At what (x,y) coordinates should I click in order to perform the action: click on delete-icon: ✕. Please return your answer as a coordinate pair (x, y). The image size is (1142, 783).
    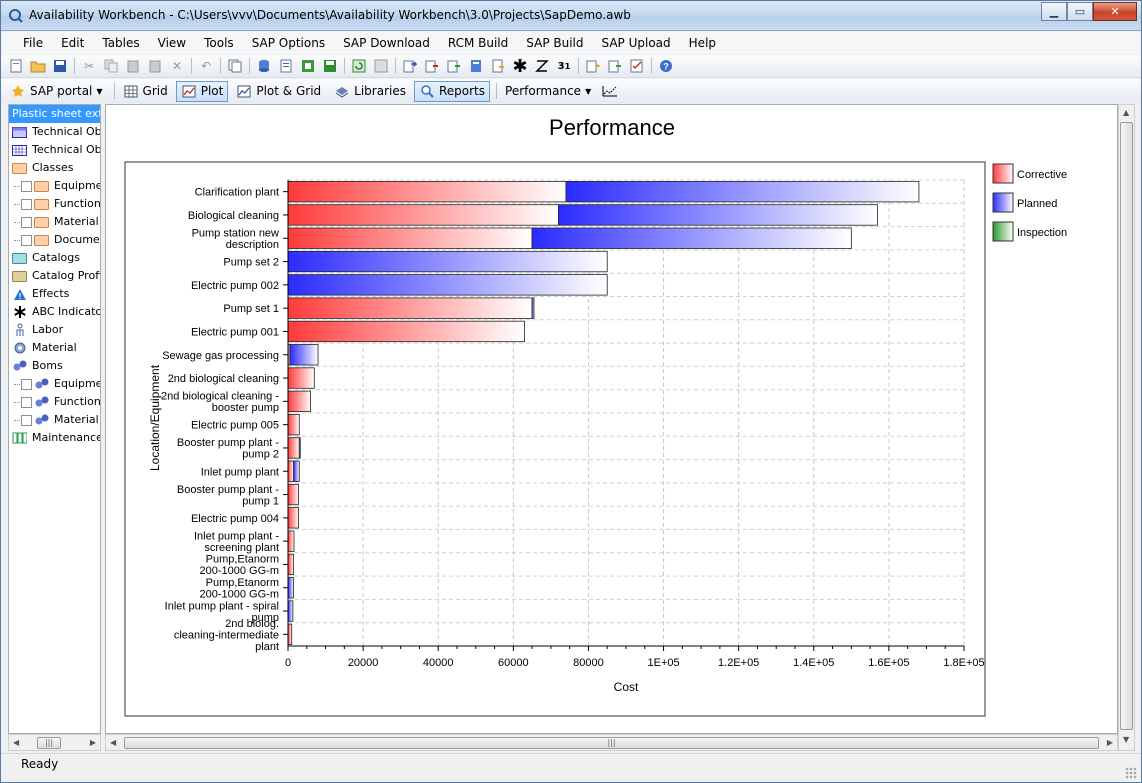
    Looking at the image, I should click on (177, 66).